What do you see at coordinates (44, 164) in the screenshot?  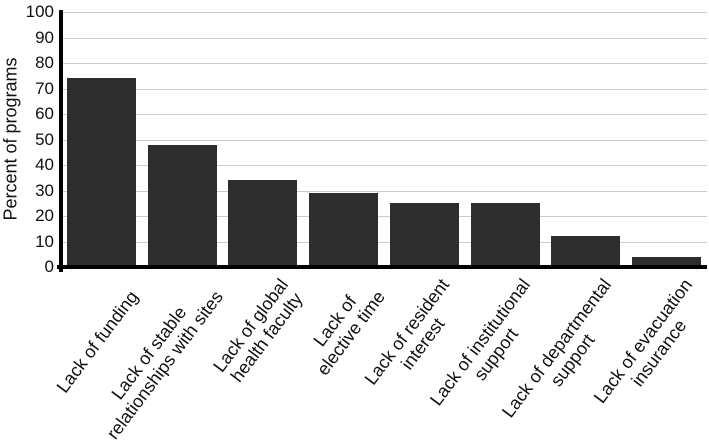 I see `y-tick-label: 40` at bounding box center [44, 164].